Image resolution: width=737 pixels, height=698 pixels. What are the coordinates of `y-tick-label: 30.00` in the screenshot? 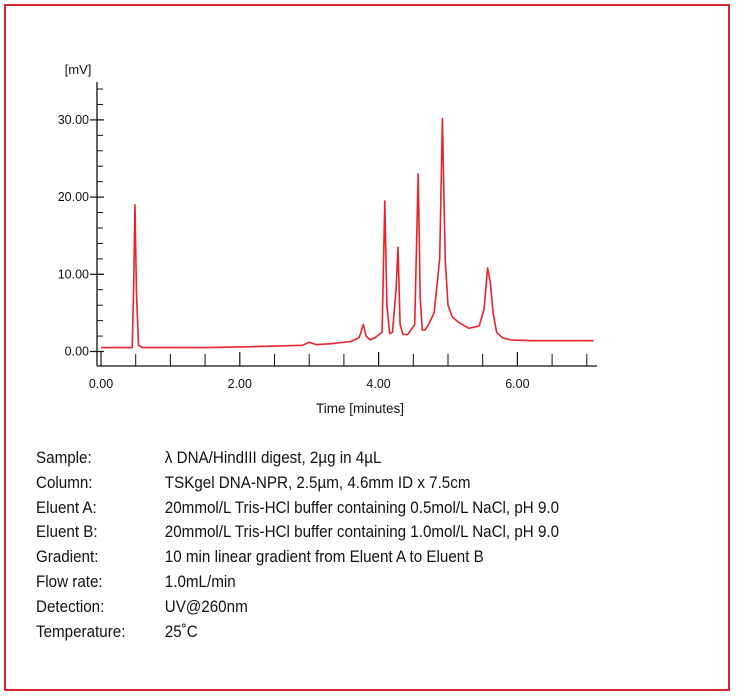 It's located at (73, 120).